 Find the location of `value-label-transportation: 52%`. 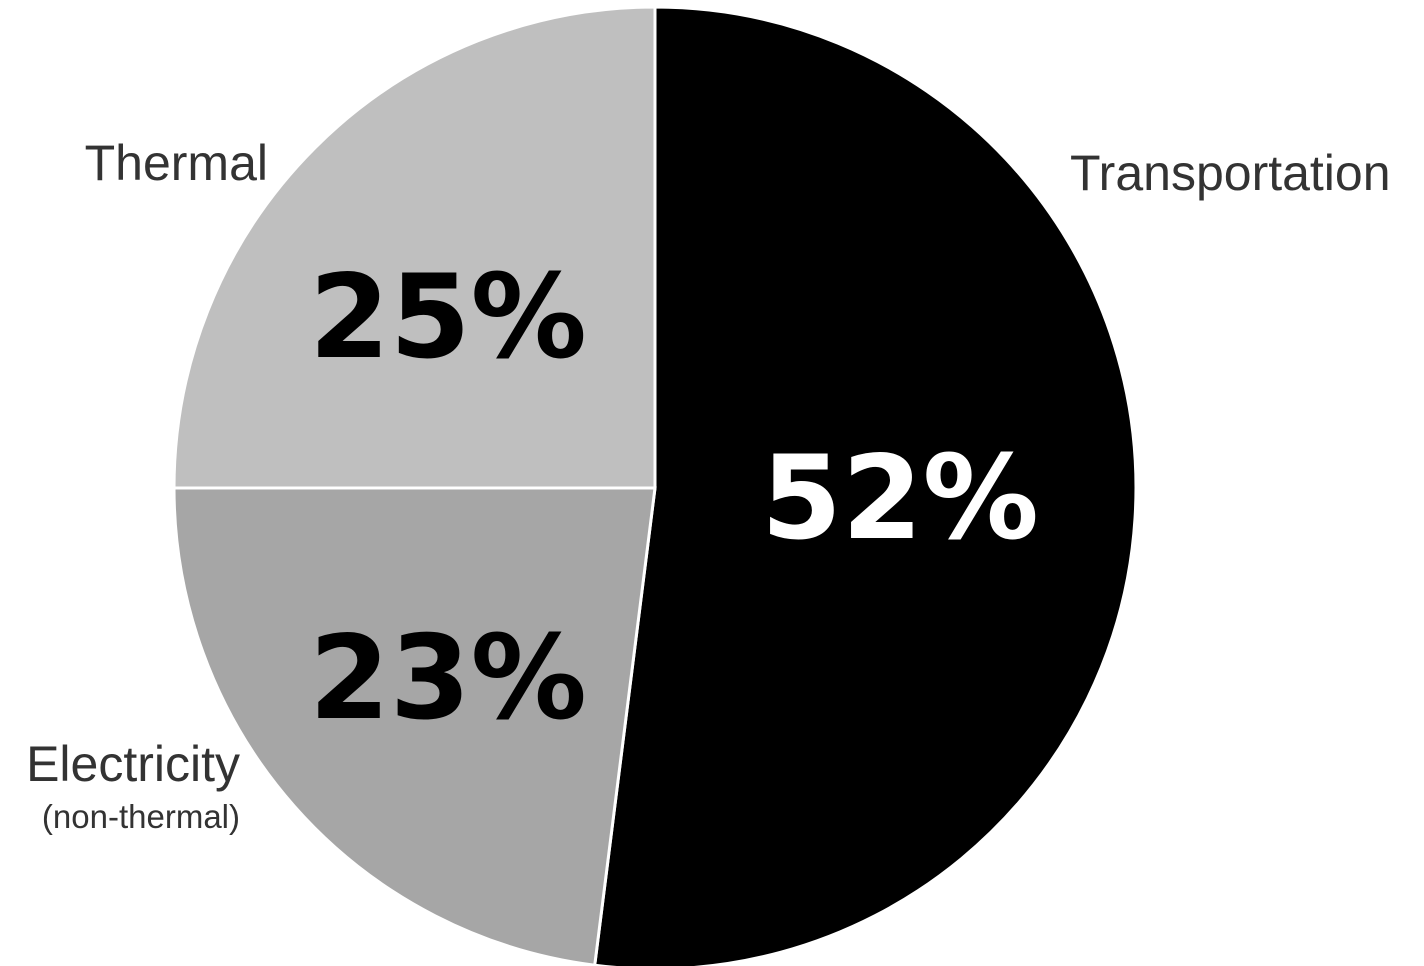

value-label-transportation: 52% is located at coordinates (900, 498).